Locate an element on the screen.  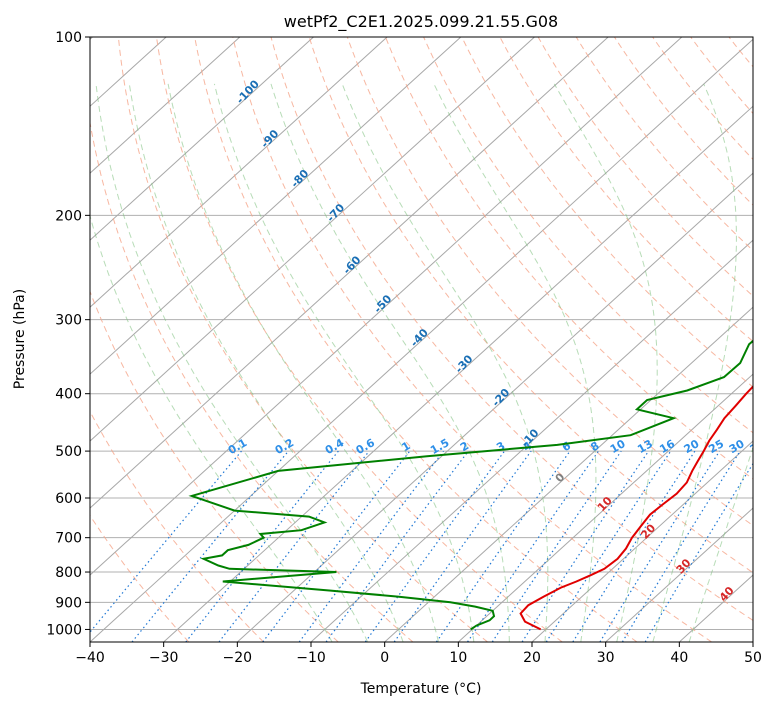
y-axis-label: Pressure (hPa) is located at coordinates (20, 339).